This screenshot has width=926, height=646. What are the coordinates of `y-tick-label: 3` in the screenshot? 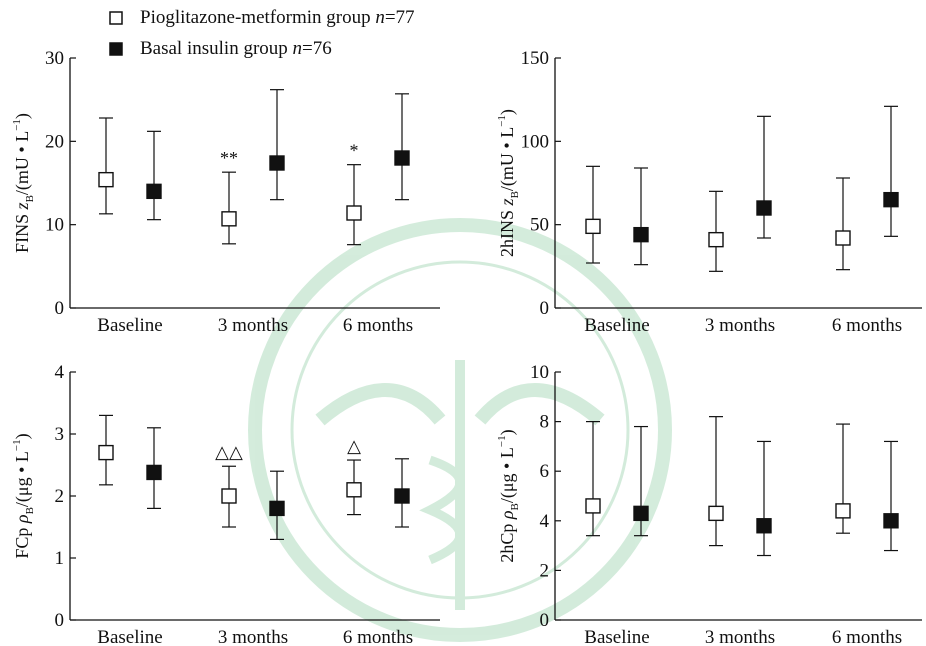 It's located at (60, 434).